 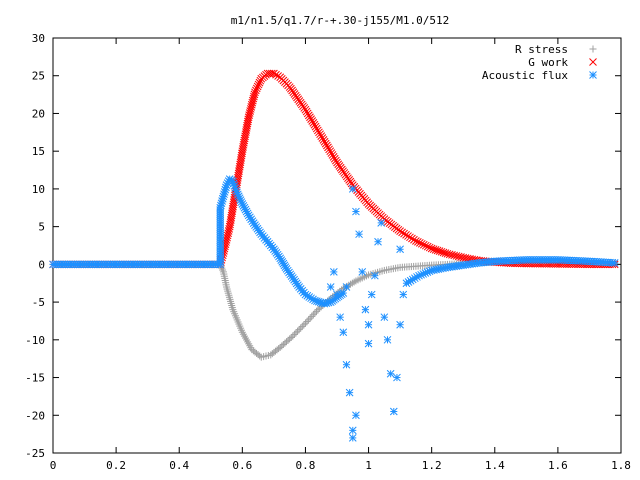 I want to click on y-tick-label: -5, so click(x=38, y=302).